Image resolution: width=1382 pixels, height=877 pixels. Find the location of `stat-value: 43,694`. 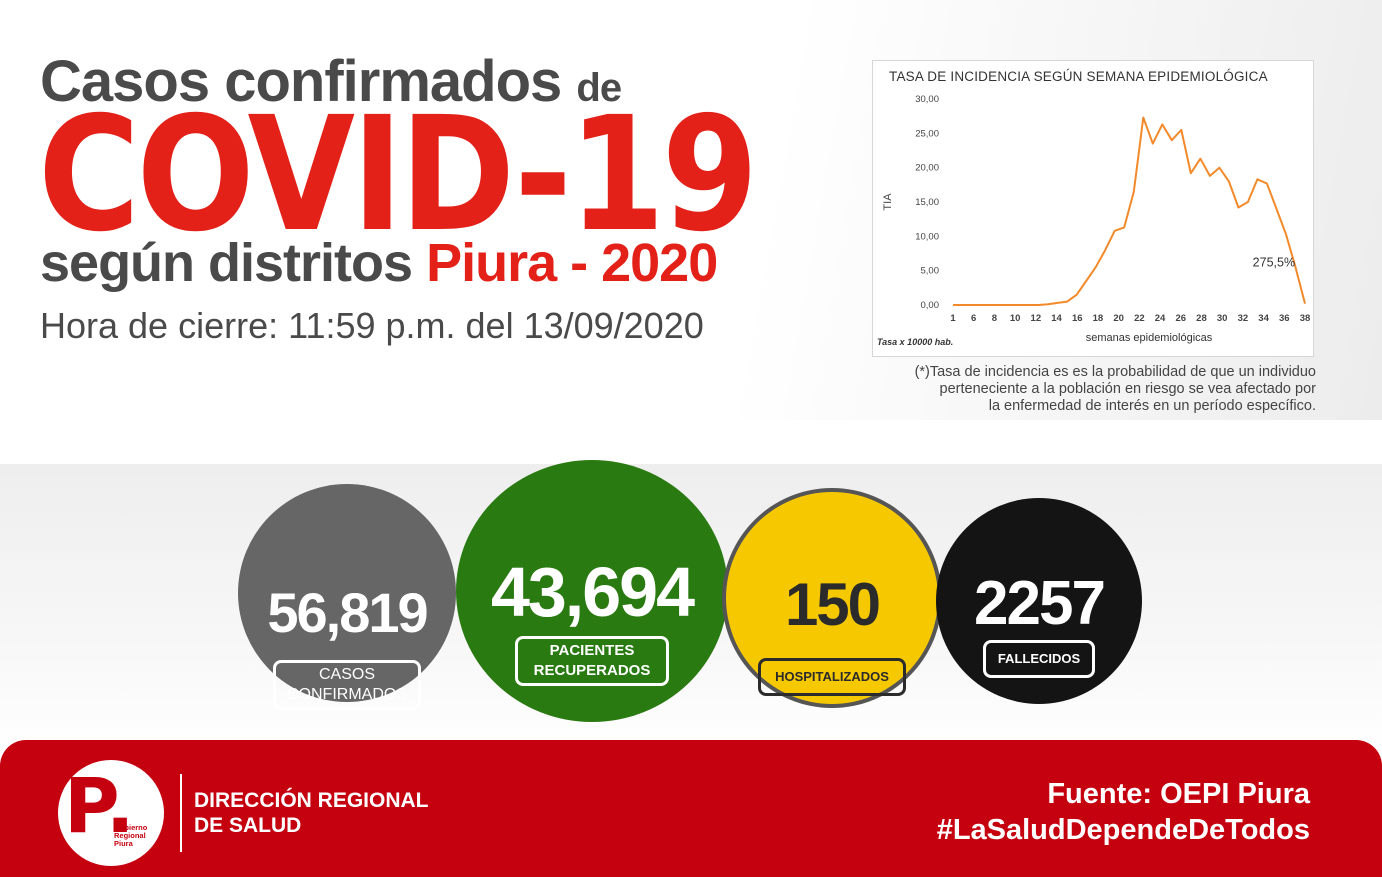

stat-value: 43,694 is located at coordinates (592, 592).